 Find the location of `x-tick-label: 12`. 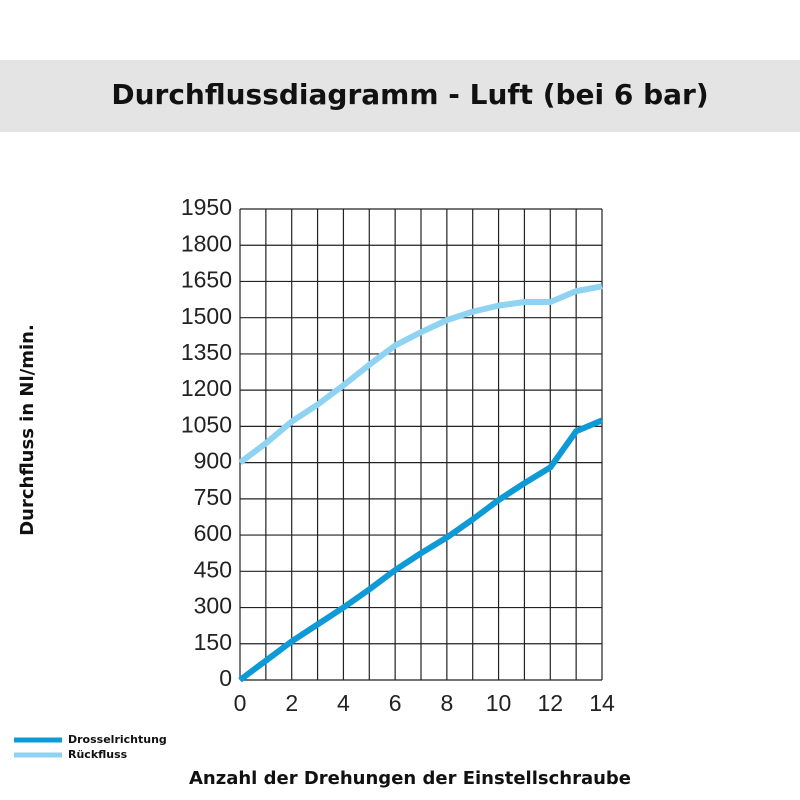

x-tick-label: 12 is located at coordinates (550, 703).